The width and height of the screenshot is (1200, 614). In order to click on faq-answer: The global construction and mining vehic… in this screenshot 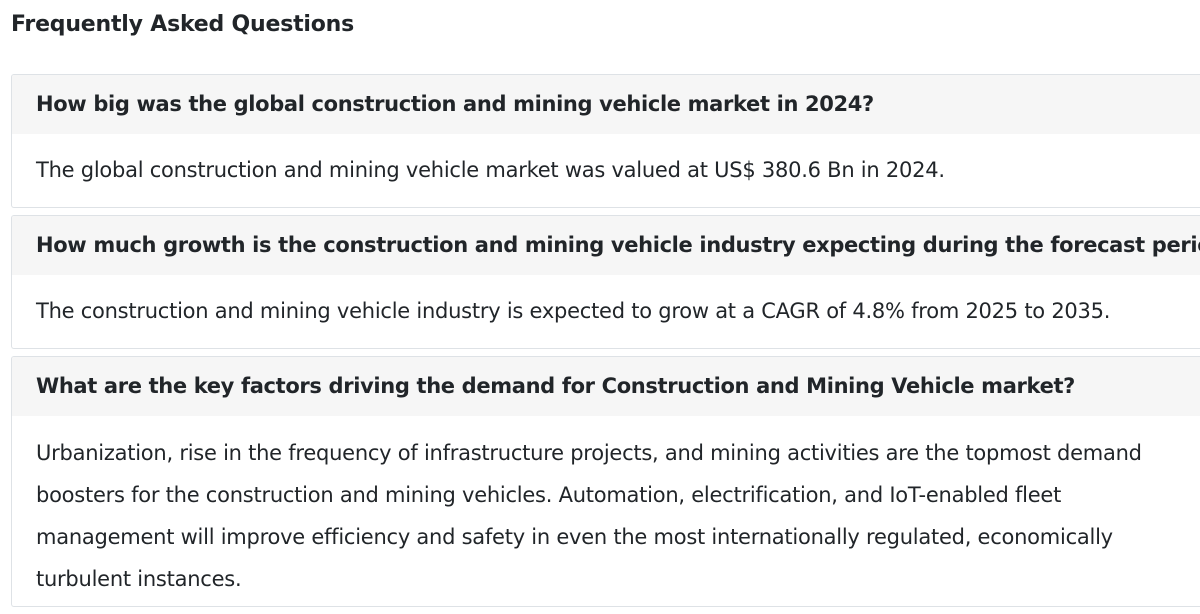, I will do `click(490, 170)`.